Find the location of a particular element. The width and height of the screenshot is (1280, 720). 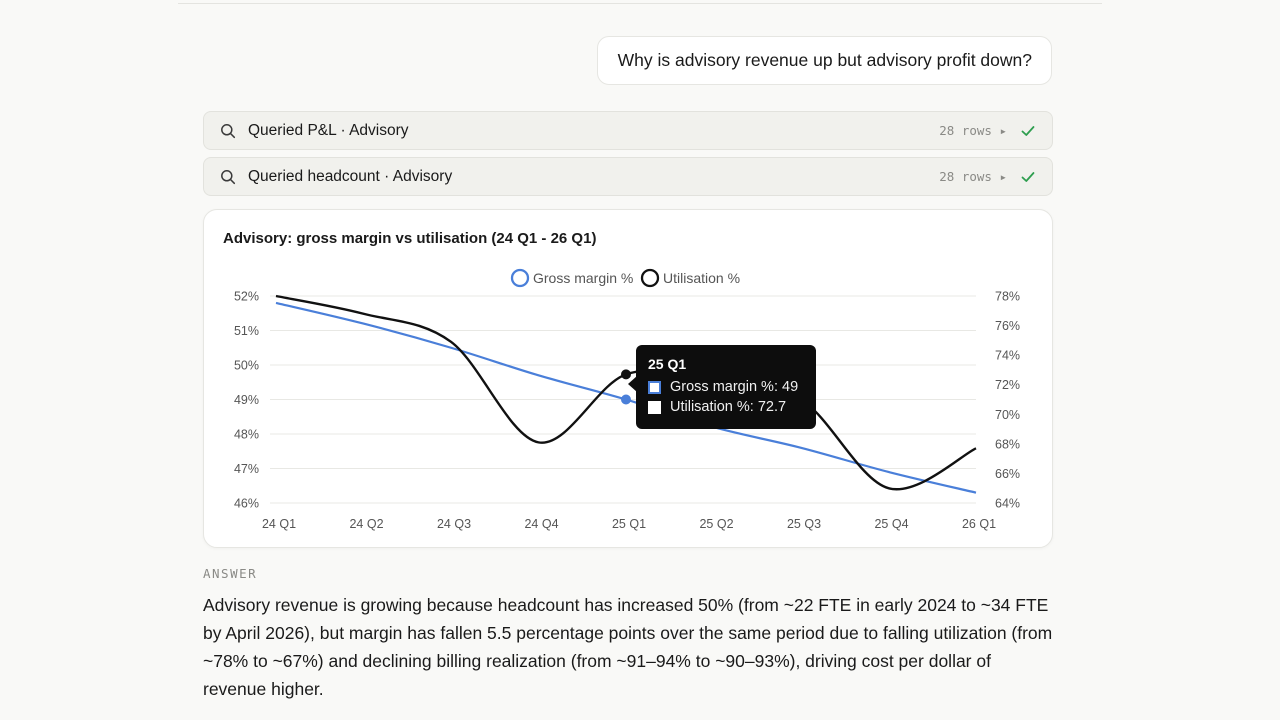

legend-label: Gross margin % is located at coordinates (583, 278).